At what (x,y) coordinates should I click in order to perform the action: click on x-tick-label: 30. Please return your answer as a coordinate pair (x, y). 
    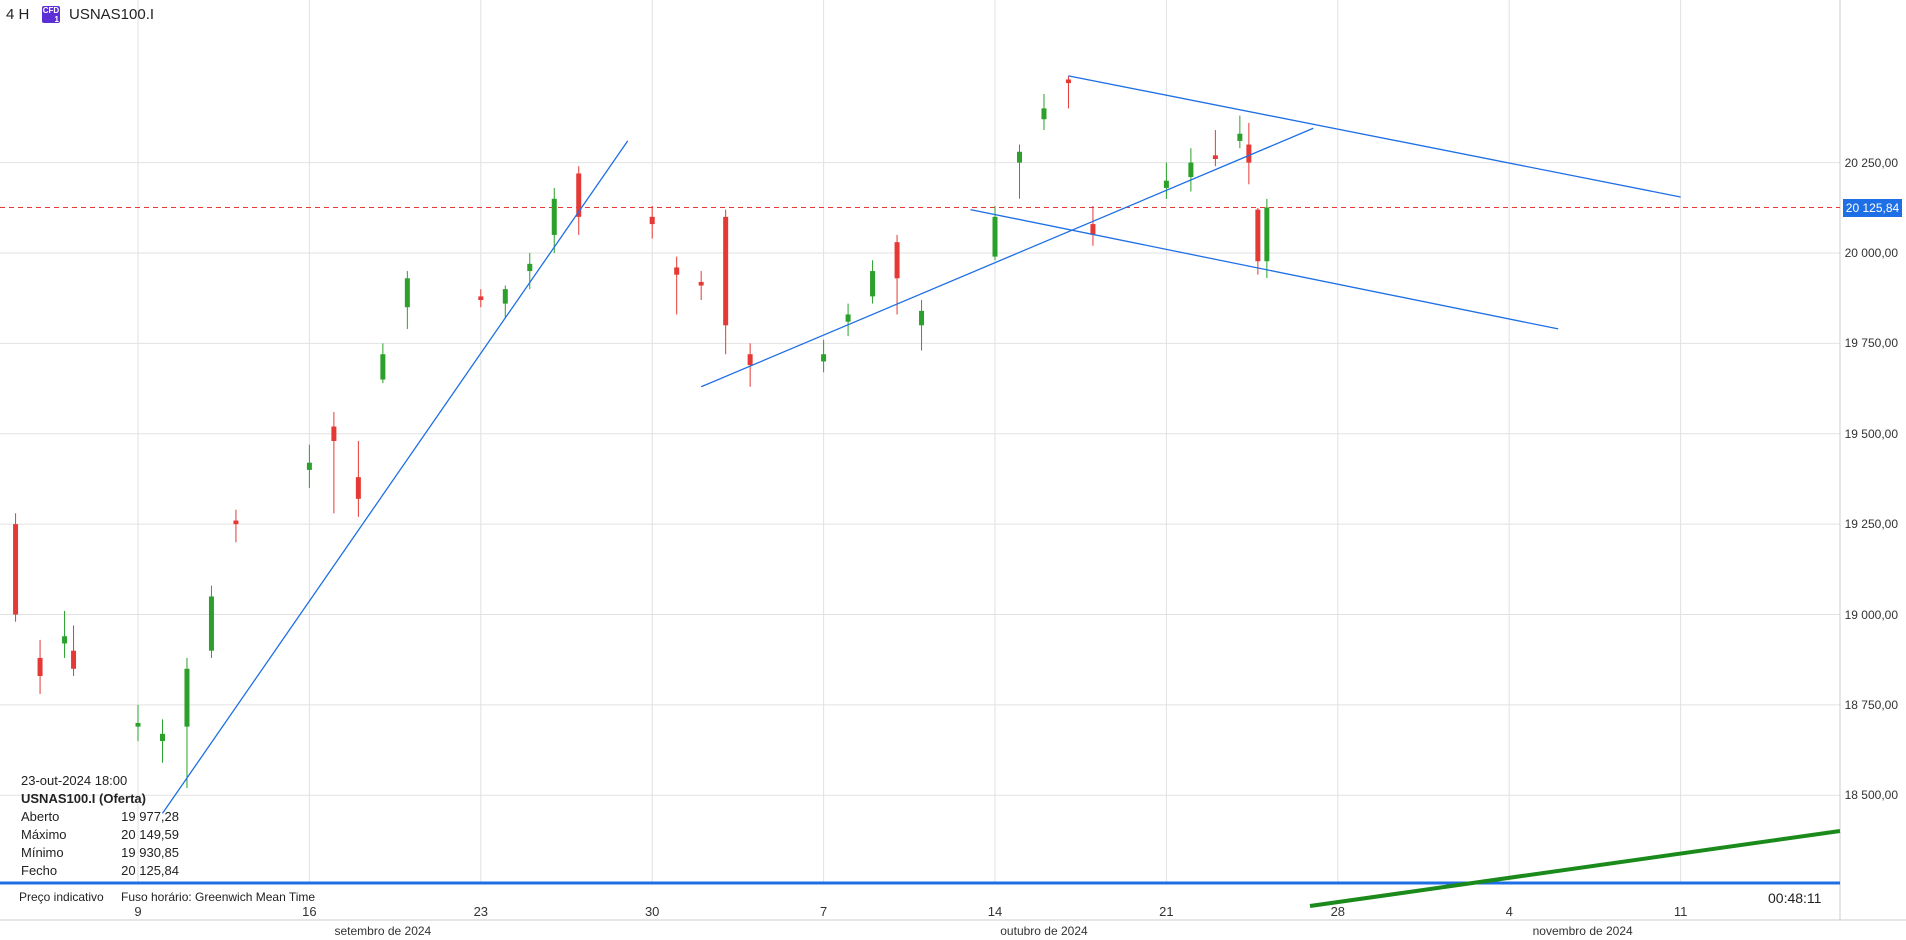
    Looking at the image, I should click on (652, 911).